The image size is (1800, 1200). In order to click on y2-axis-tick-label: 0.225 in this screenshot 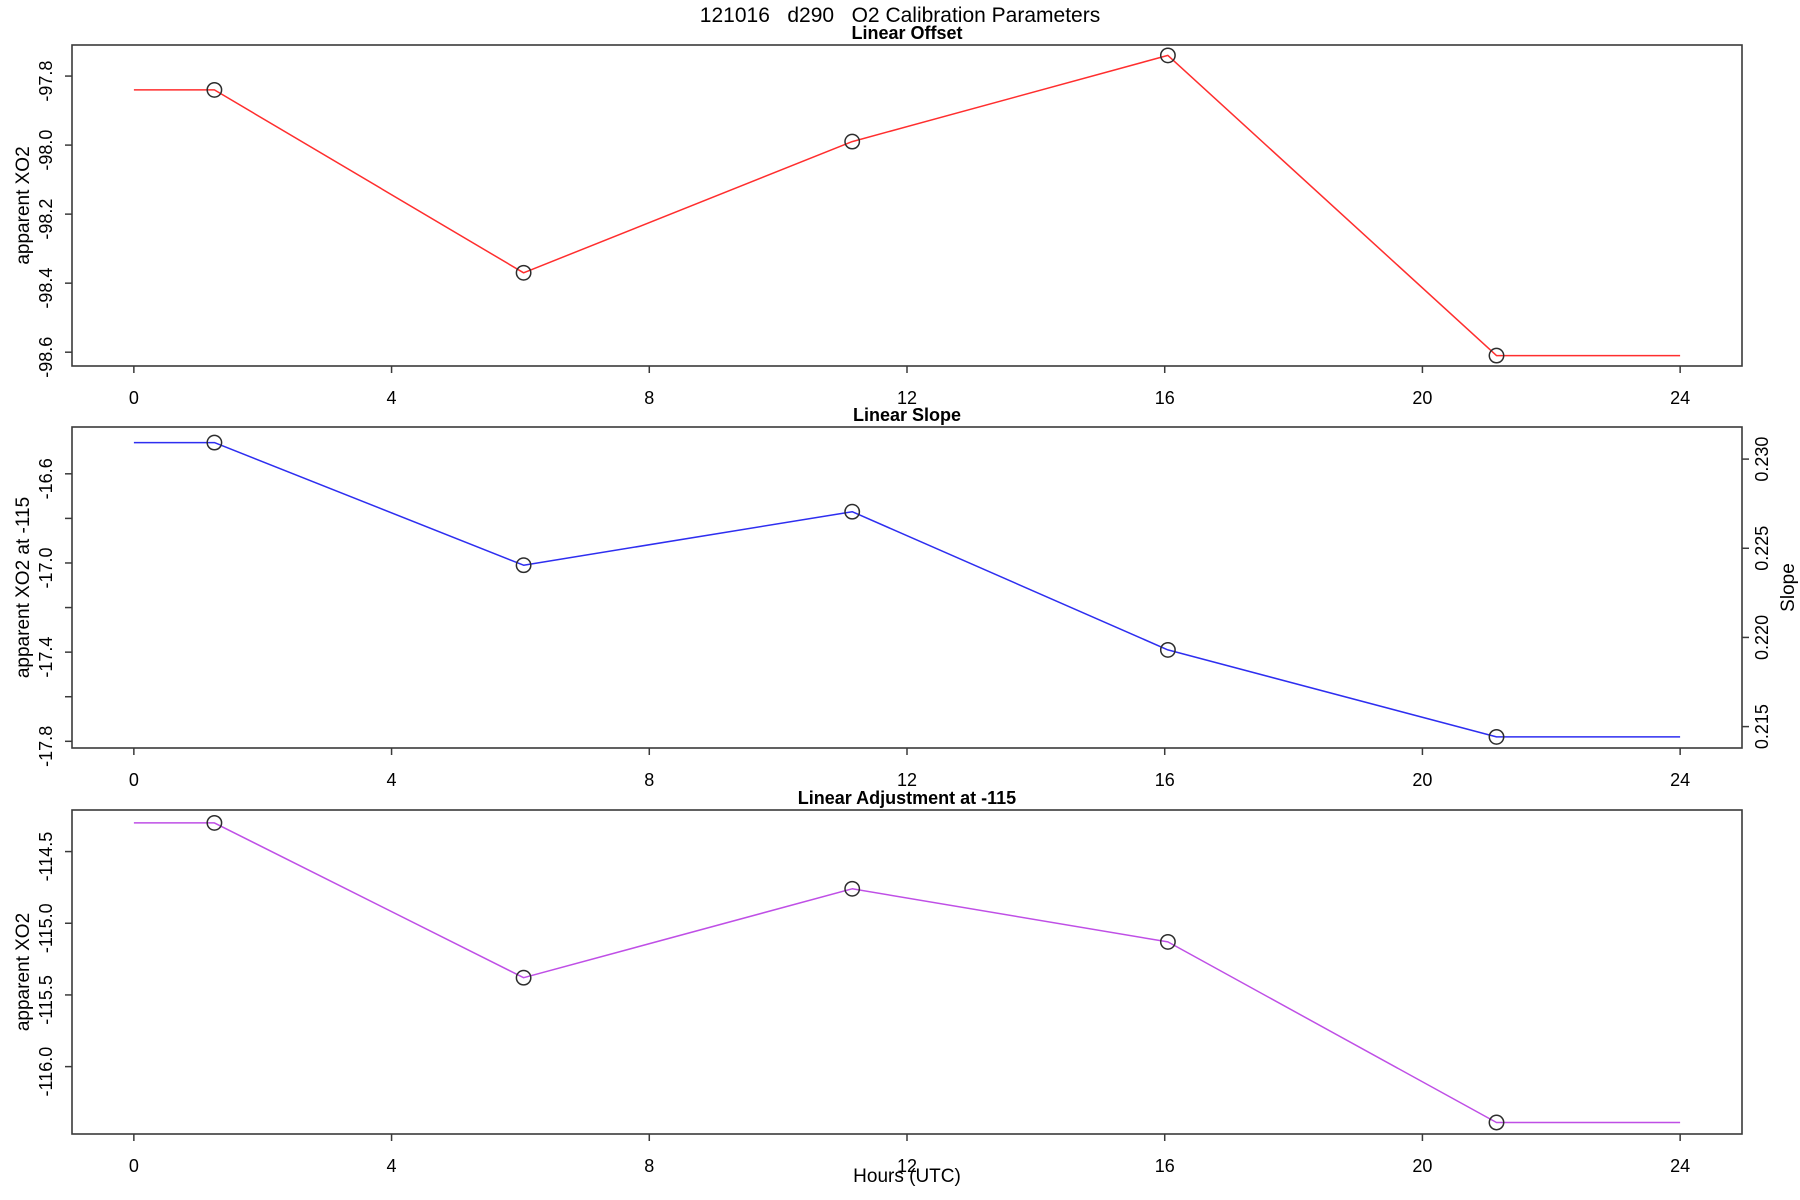, I will do `click(1762, 548)`.